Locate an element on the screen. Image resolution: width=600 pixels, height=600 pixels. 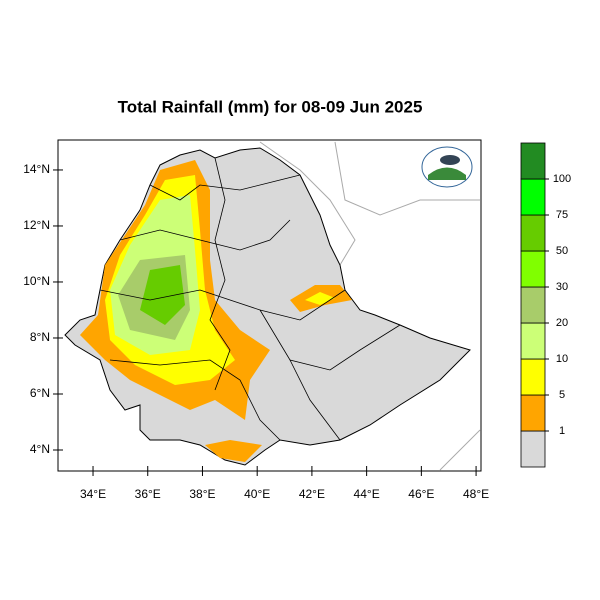
y-tick-label: 6°N is located at coordinates (40, 393).